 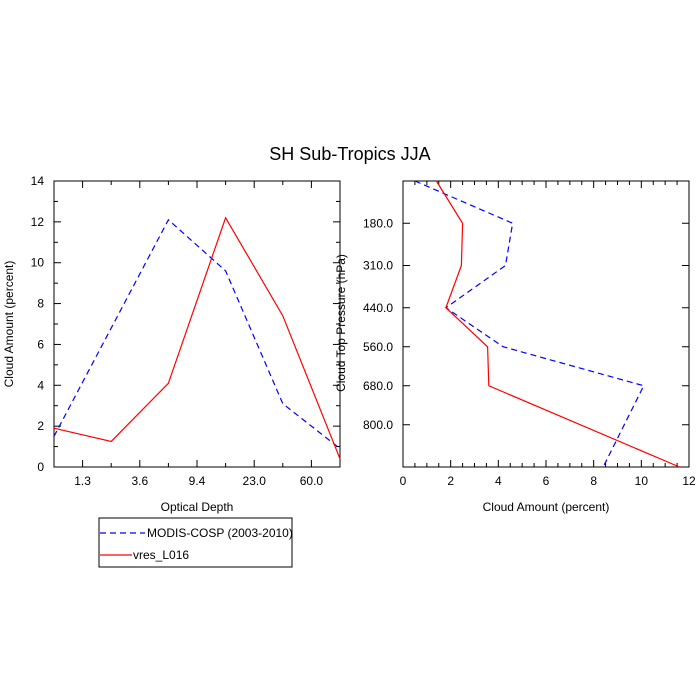 What do you see at coordinates (161, 555) in the screenshot?
I see `legend-model-label: vres_L016` at bounding box center [161, 555].